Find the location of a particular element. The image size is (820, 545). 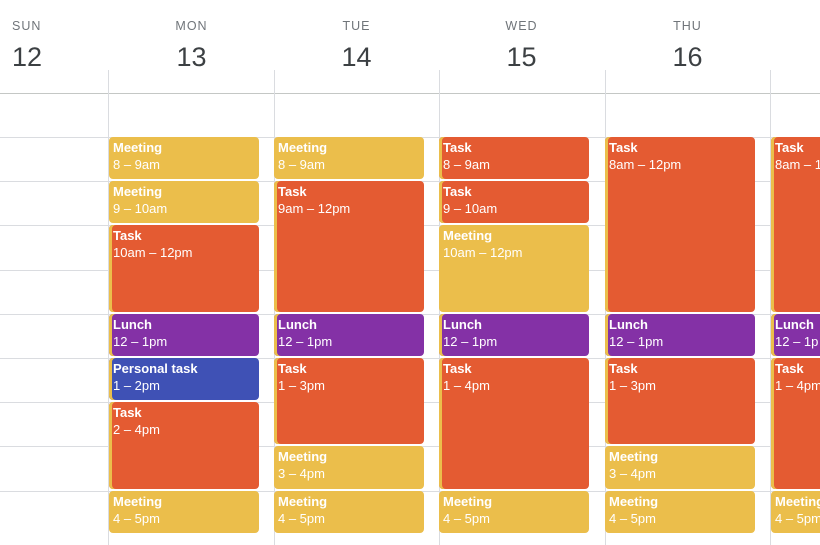

event-time: 9am – 12pm is located at coordinates (314, 208).